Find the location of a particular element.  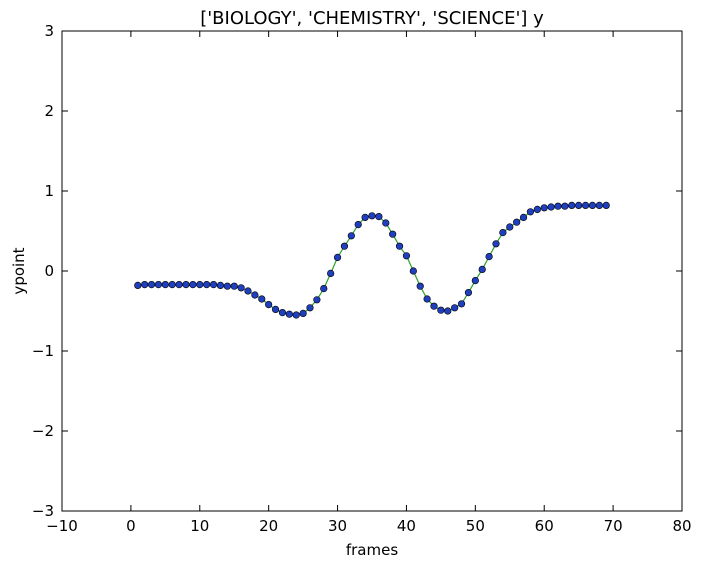

chart-title: ['BIOLOGY', 'CHEMISTRY', 'SCIENCE'] y is located at coordinates (372, 18).